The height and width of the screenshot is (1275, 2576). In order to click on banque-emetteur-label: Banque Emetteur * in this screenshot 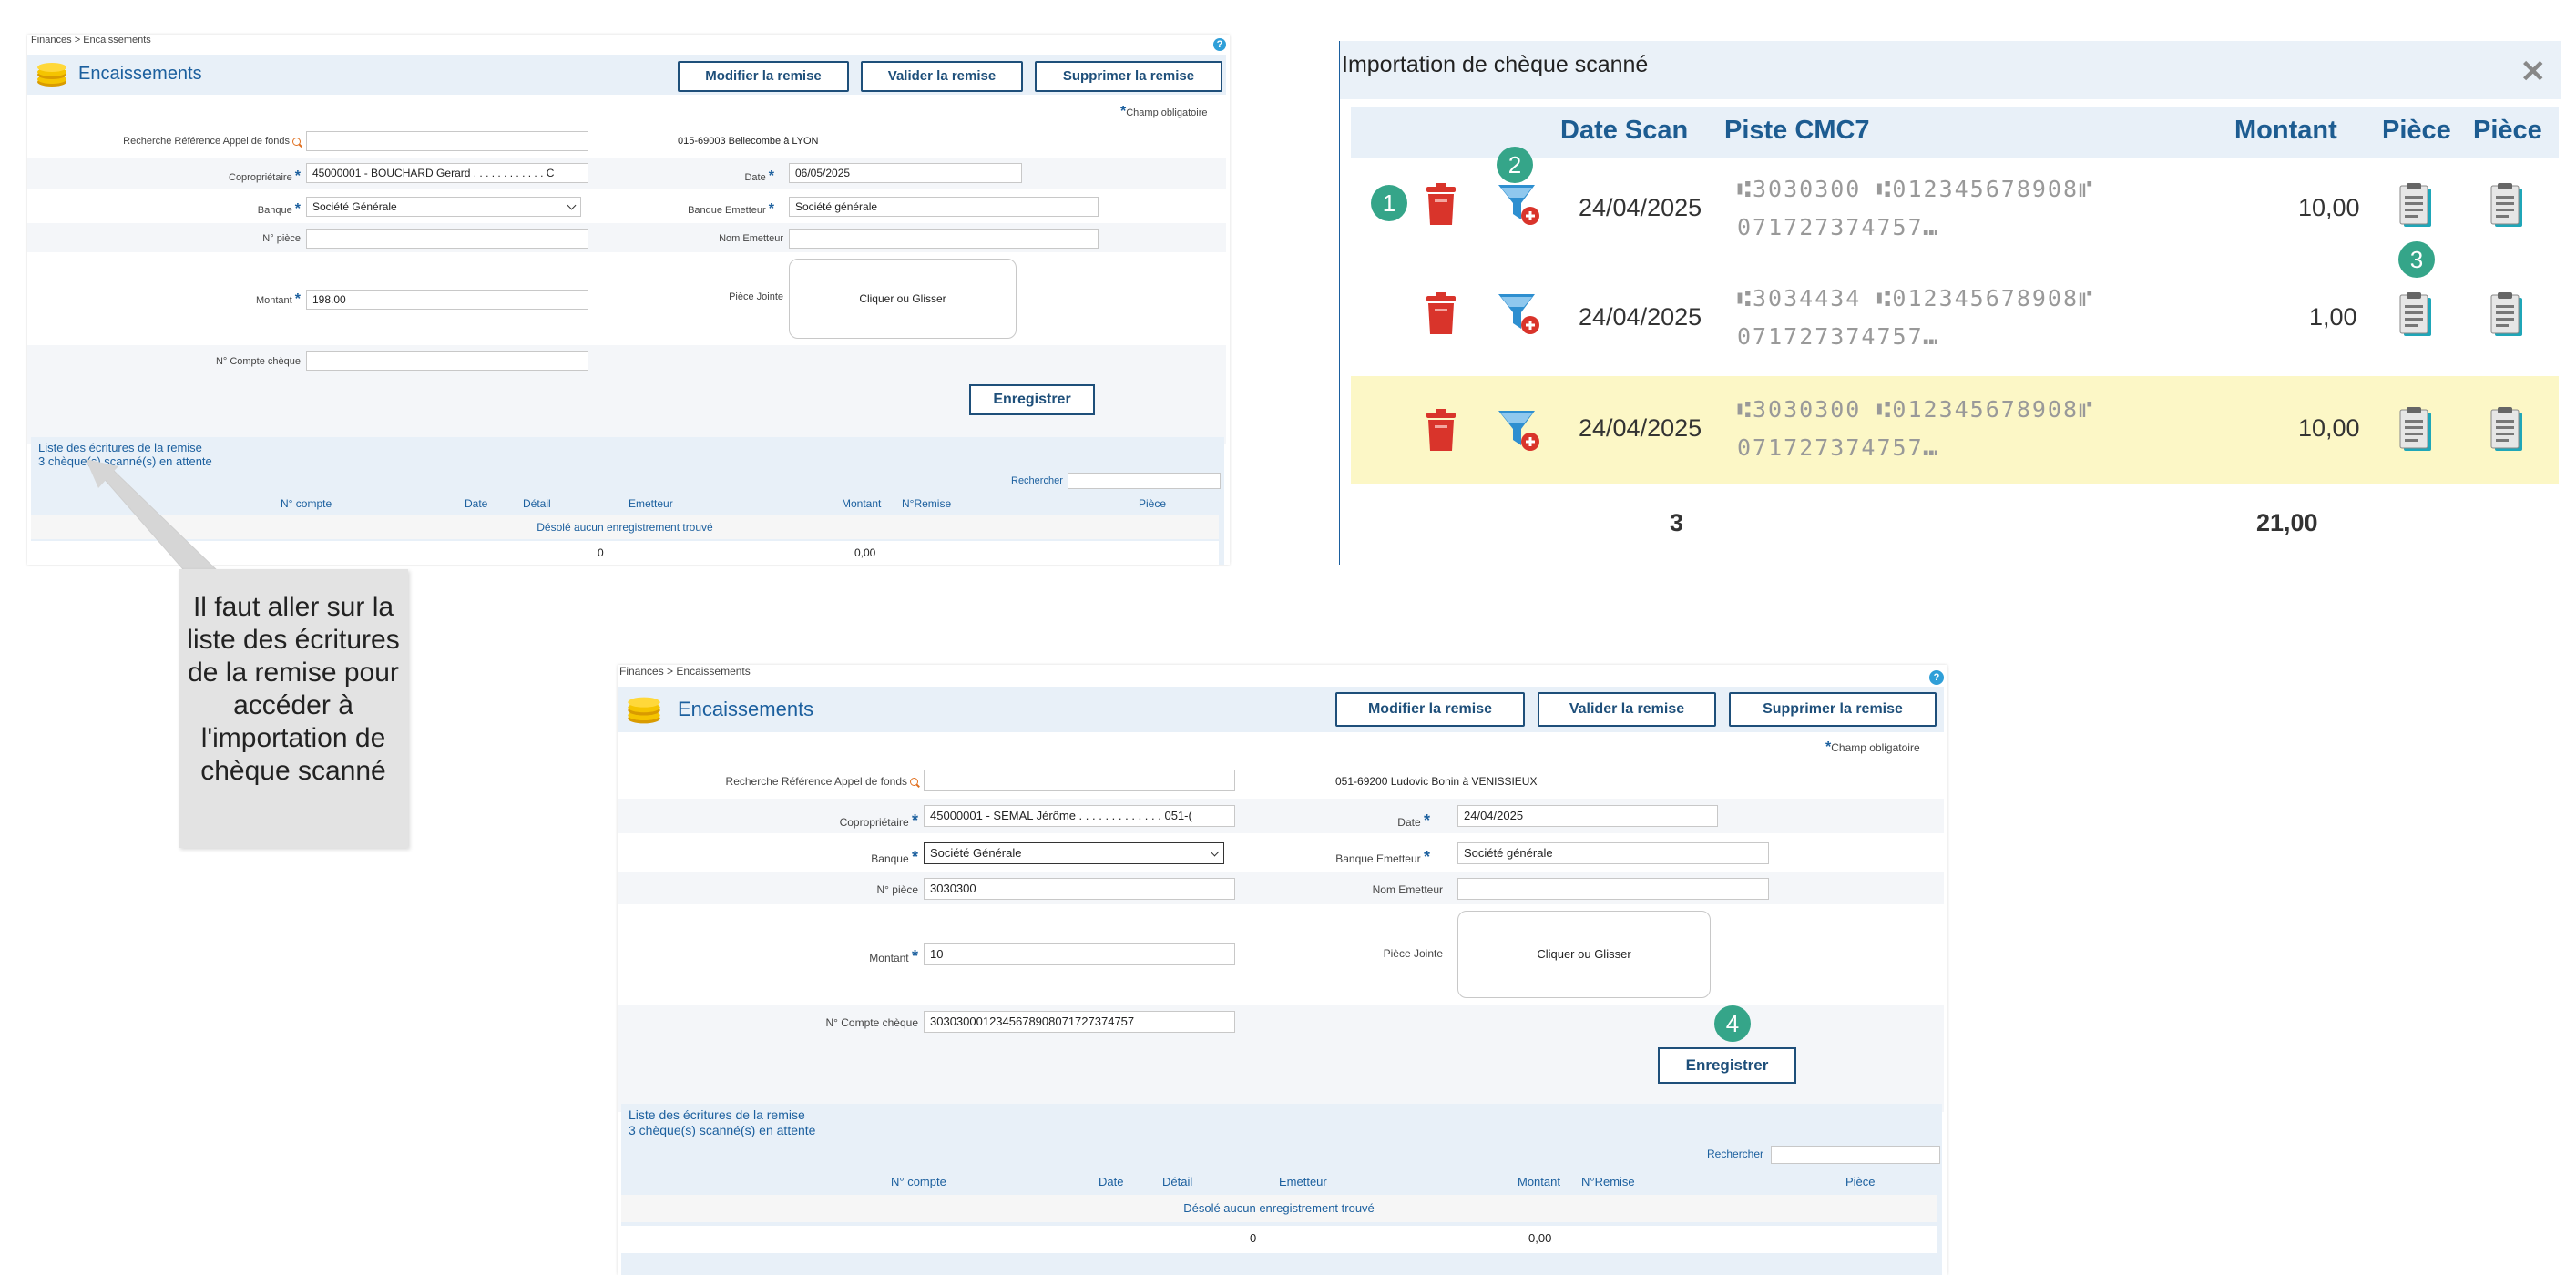, I will do `click(731, 209)`.